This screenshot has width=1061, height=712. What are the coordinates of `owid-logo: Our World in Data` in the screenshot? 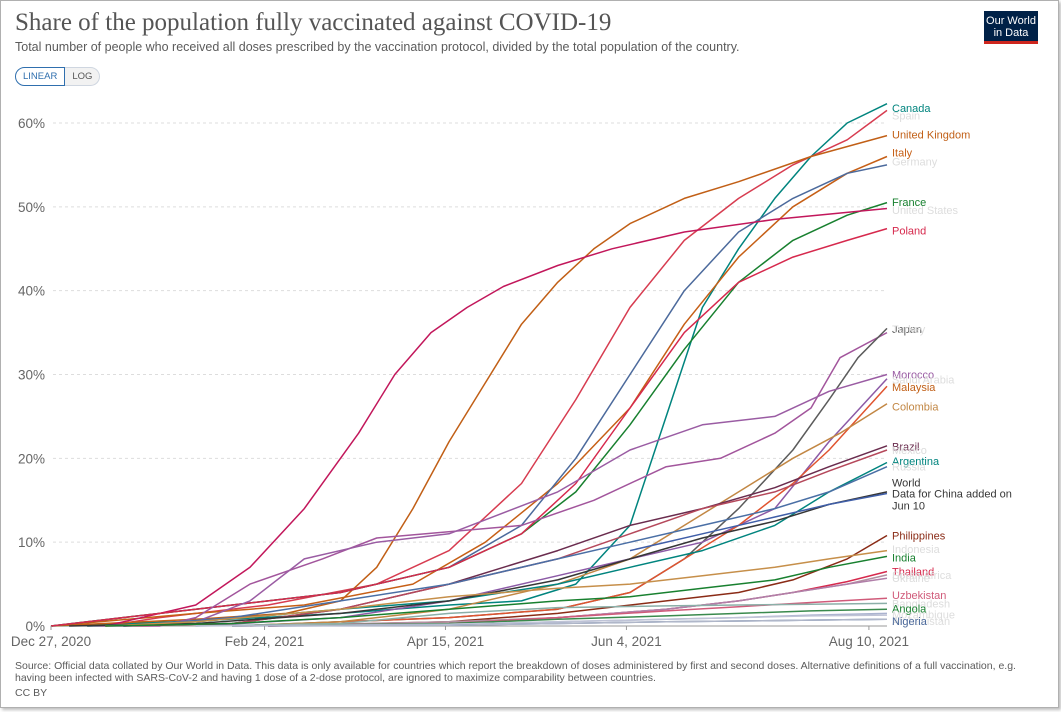 It's located at (1011, 27).